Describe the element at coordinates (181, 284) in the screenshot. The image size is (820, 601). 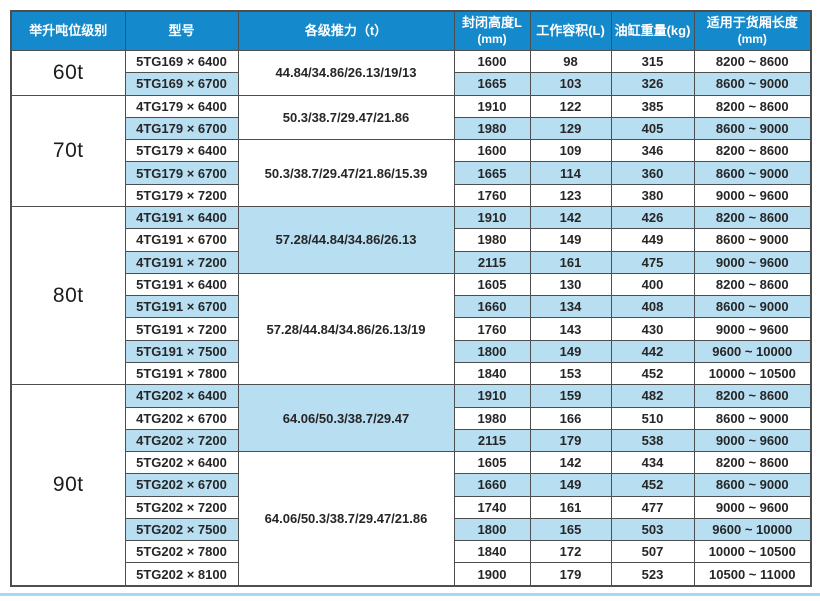
I see `model-cell: 5TG191 × 6400` at that location.